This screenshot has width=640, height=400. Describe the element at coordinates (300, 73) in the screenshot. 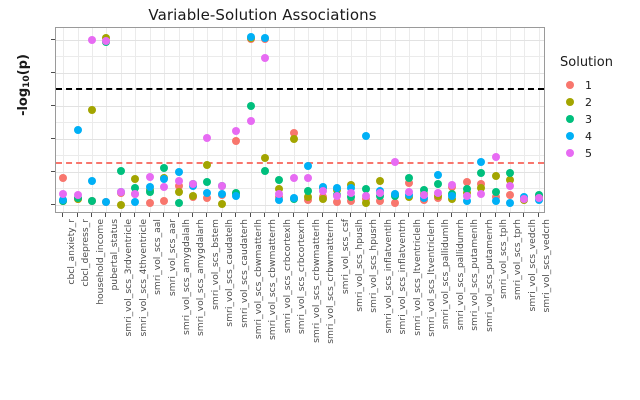

I see `grid-line-horizontal` at that location.